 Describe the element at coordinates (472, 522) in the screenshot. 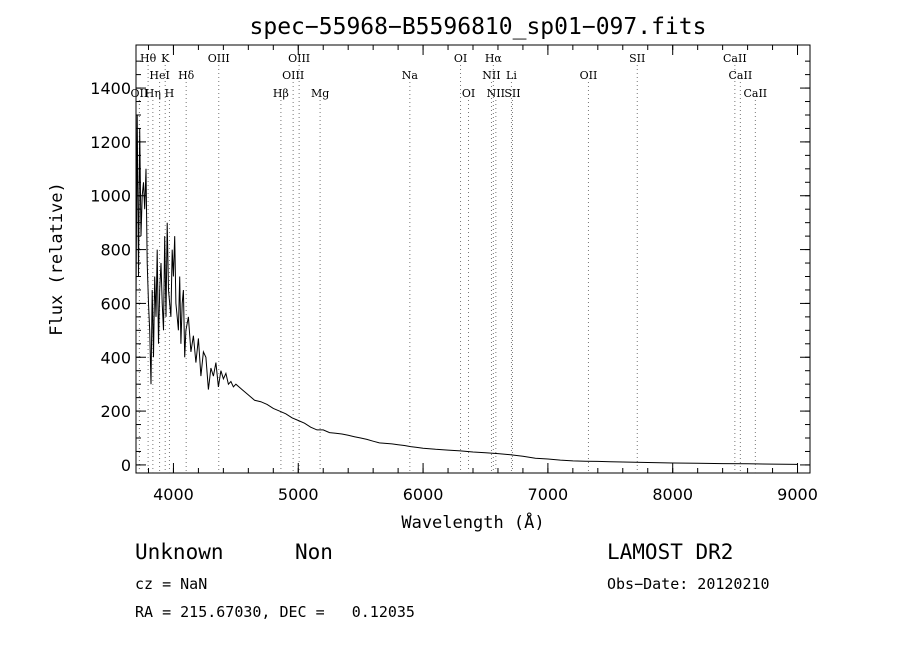

I see `x-axis-label: Wavelength (Å)` at that location.